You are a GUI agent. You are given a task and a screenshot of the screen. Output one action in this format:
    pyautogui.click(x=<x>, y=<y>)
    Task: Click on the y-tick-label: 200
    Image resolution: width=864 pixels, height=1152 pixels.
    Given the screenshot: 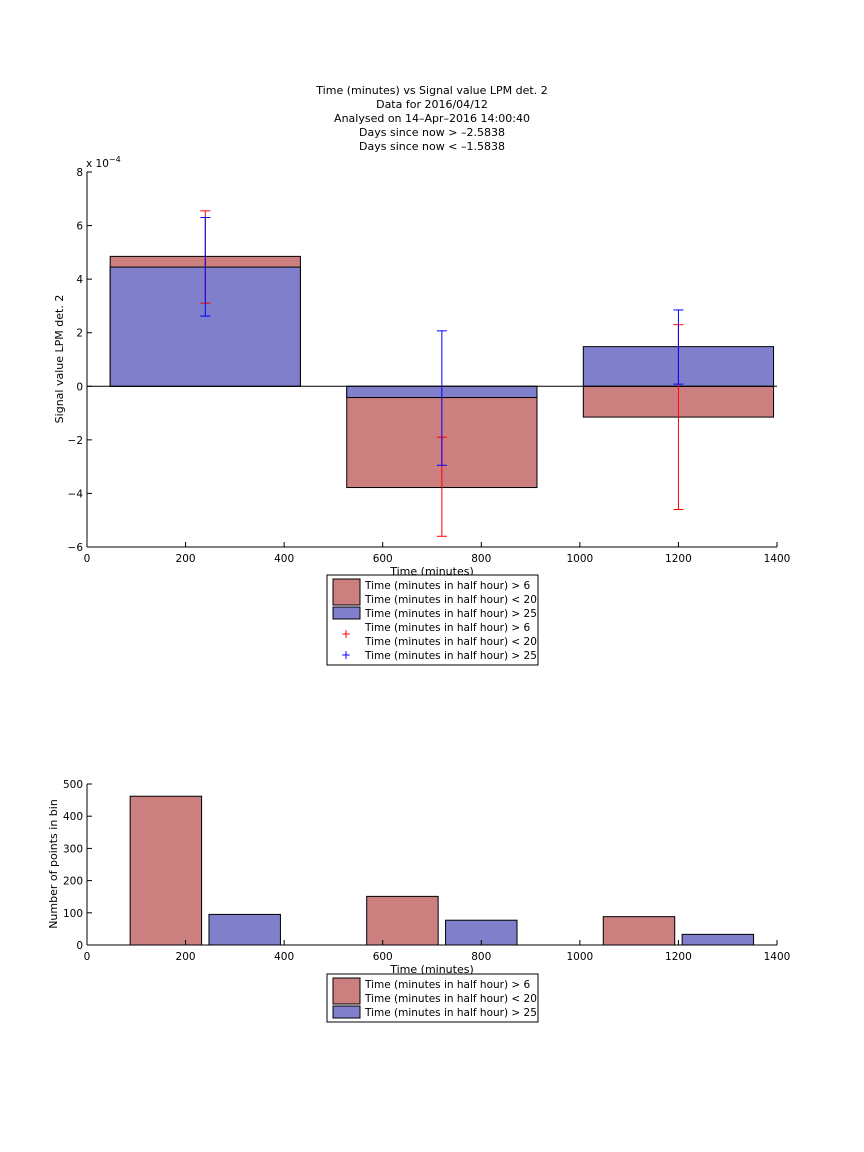 What is the action you would take?
    pyautogui.click(x=73, y=882)
    